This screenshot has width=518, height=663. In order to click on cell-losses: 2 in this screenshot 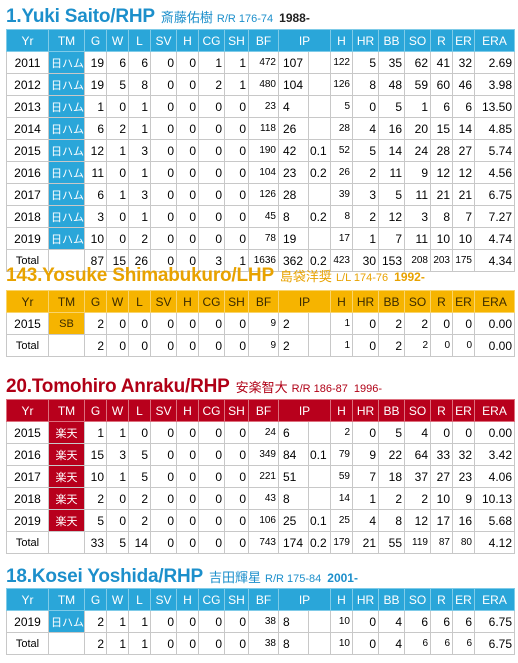, I will do `click(139, 238)`.